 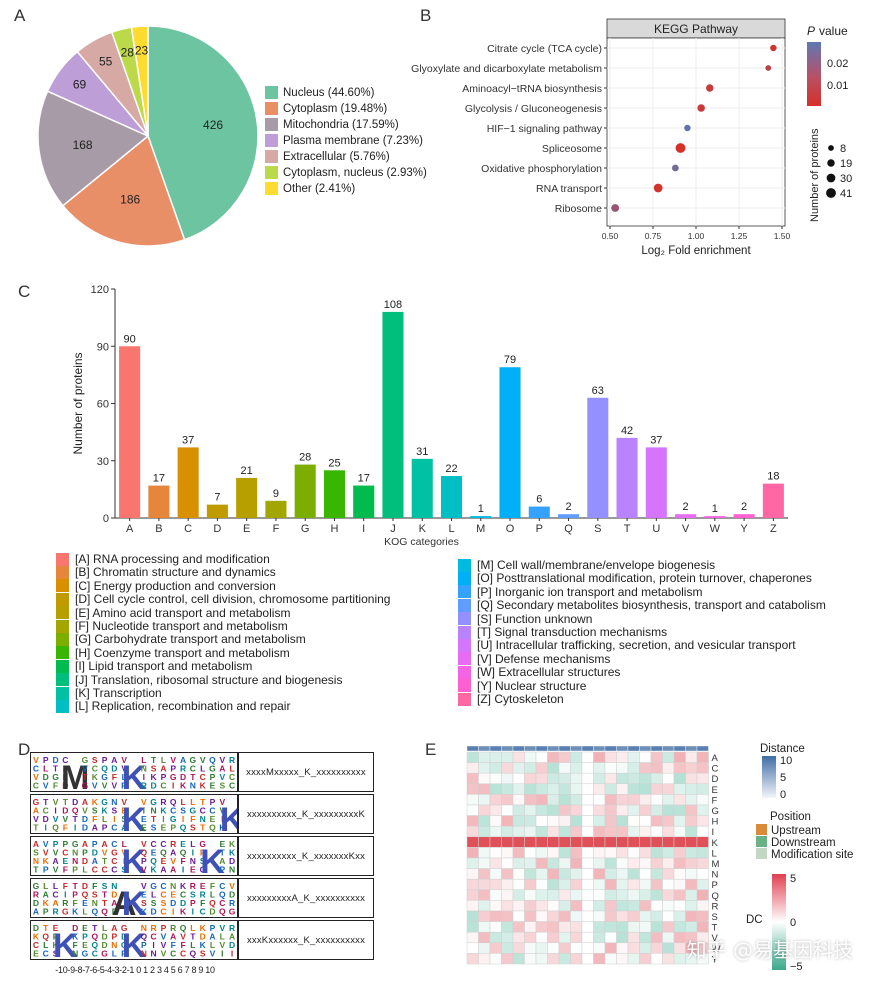 What do you see at coordinates (306, 940) in the screenshot?
I see `motif-sequence: xxxKxxxxxx_K_xxxxxxxxxx` at bounding box center [306, 940].